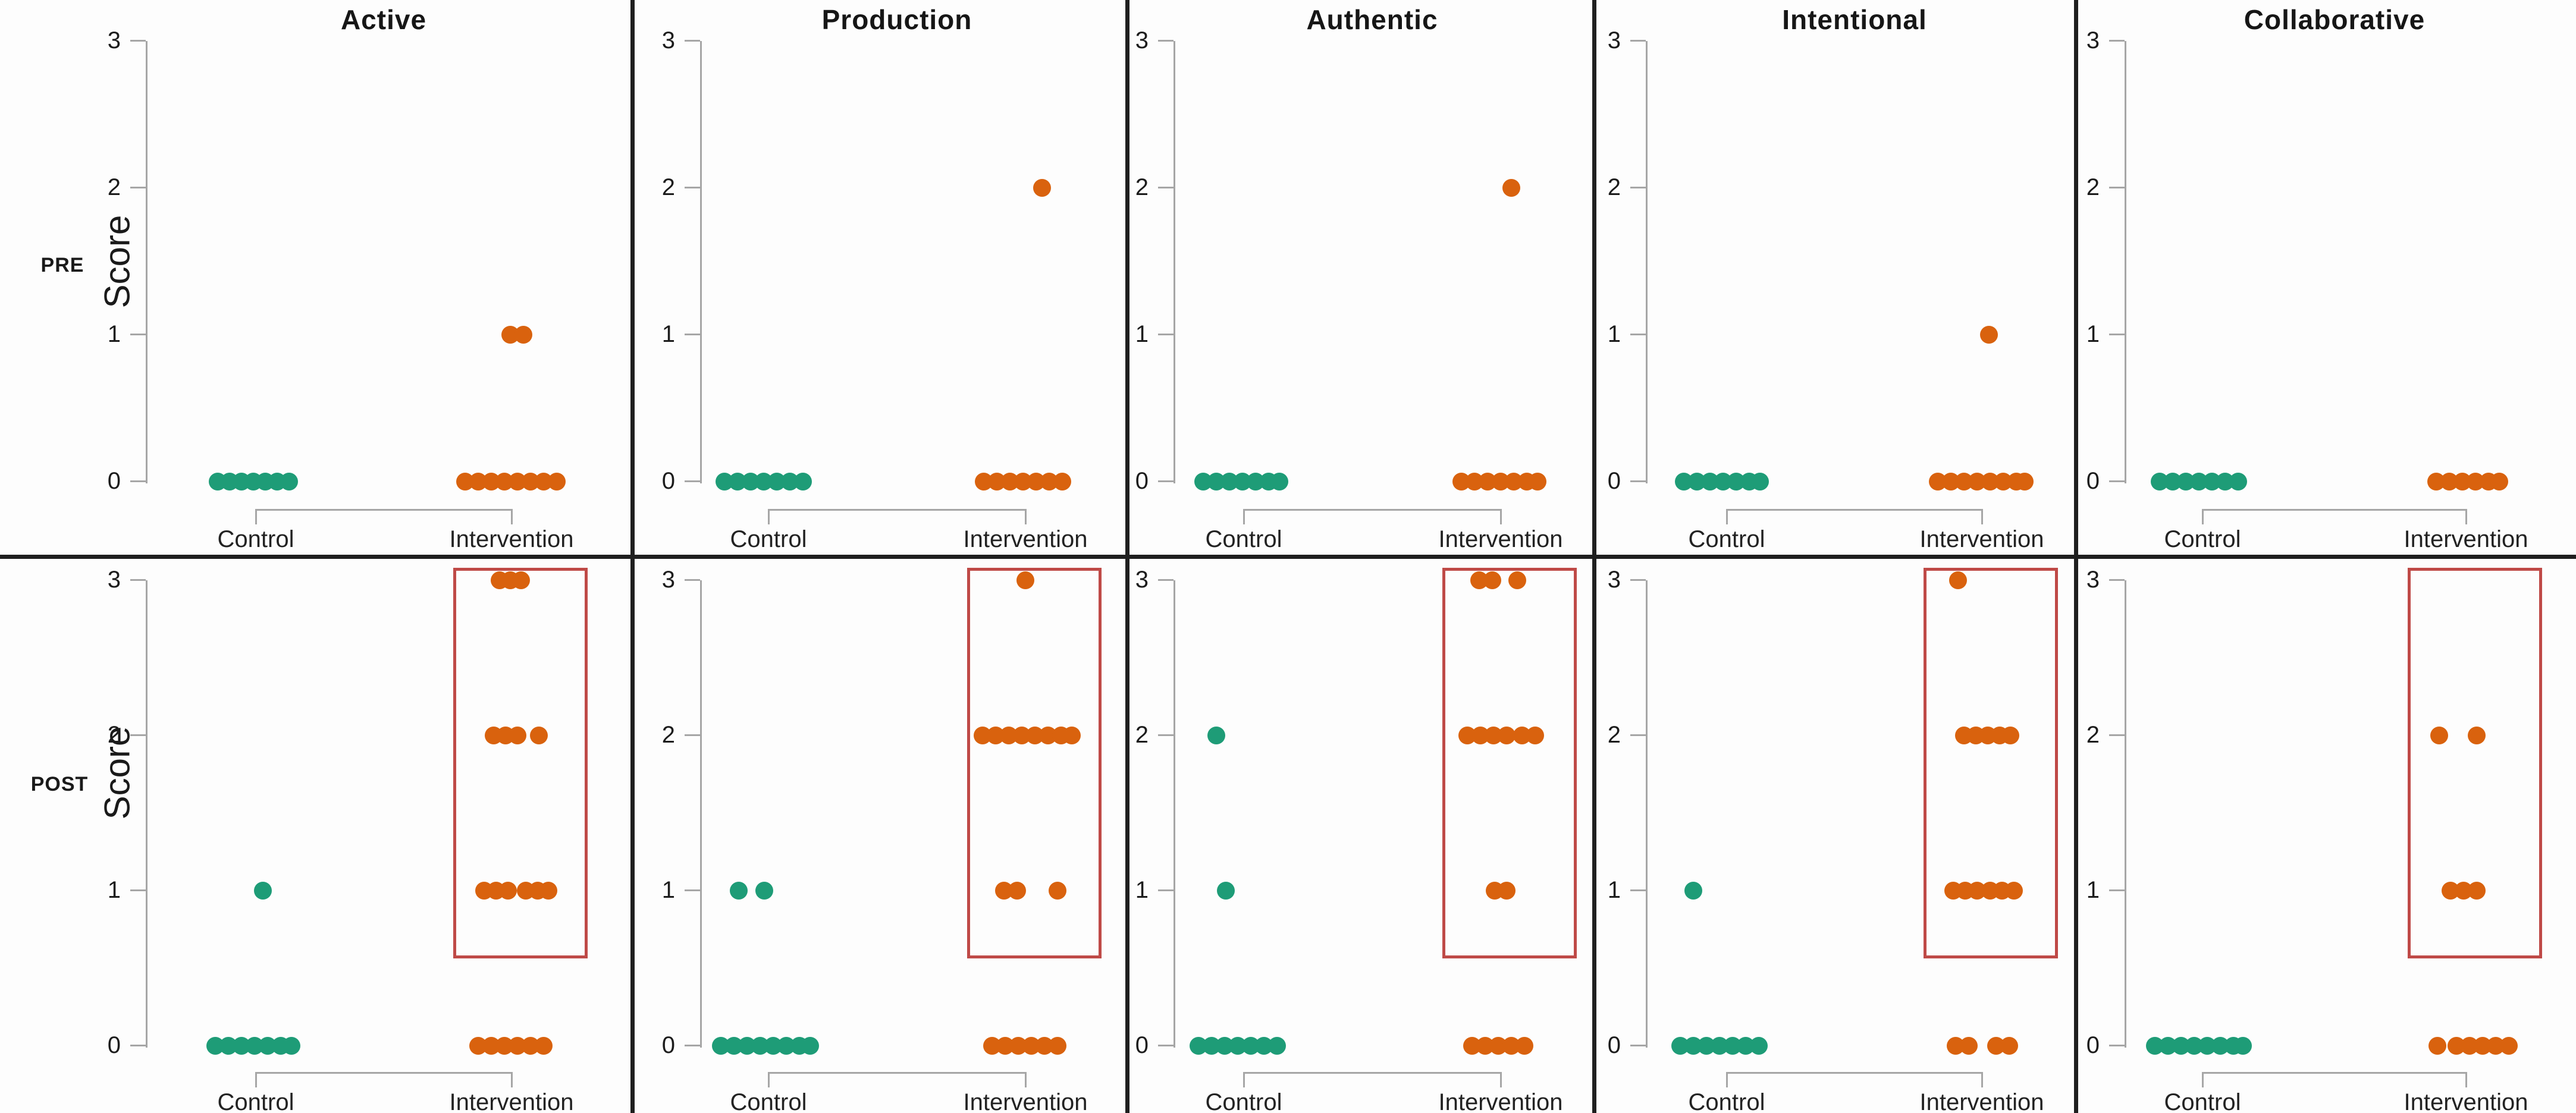  What do you see at coordinates (2335, 19) in the screenshot?
I see `facet-title-collaborative: Collaborative` at bounding box center [2335, 19].